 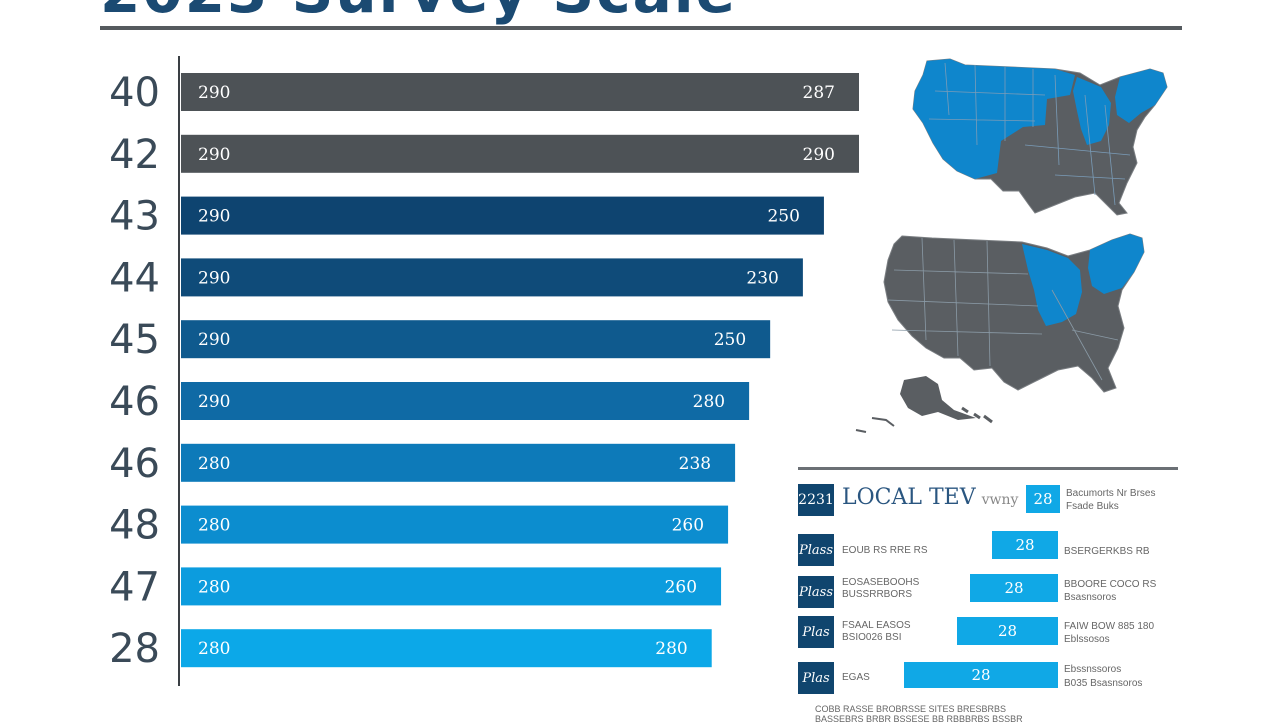 What do you see at coordinates (418, 11) in the screenshot?
I see `page-title: 2023 Survey Scale` at bounding box center [418, 11].